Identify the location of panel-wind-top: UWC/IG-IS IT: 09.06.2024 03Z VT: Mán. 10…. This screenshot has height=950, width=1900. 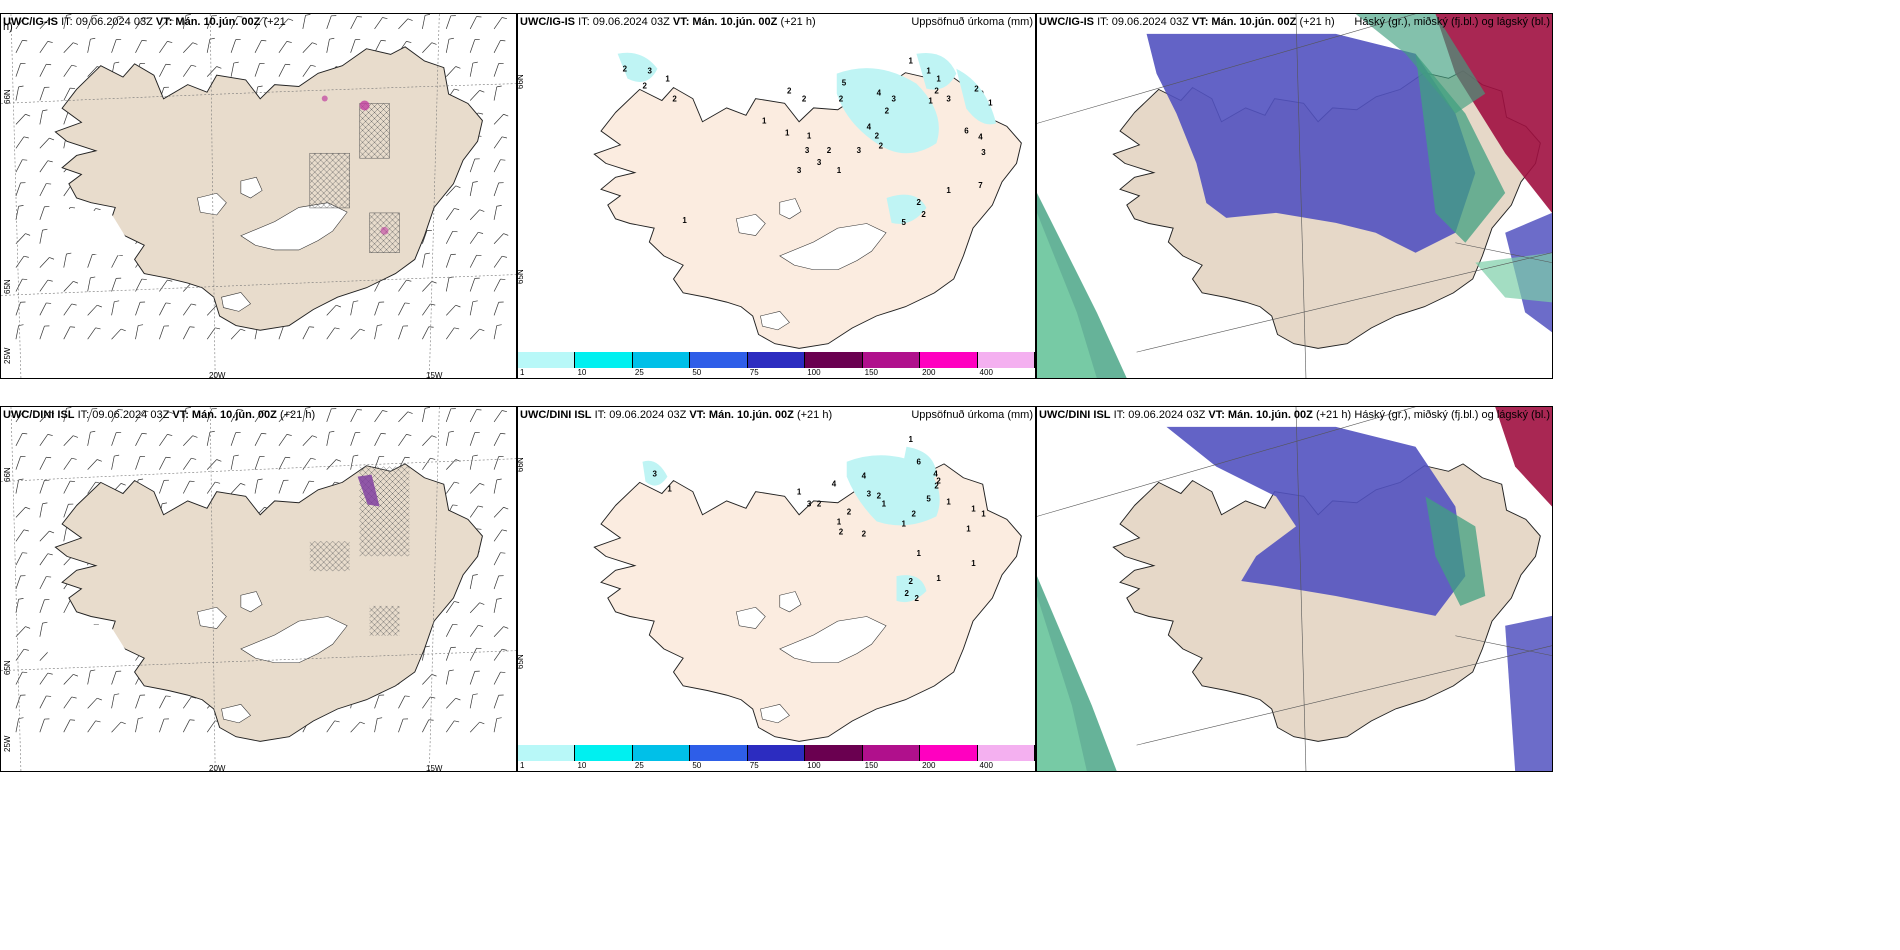
(258, 196).